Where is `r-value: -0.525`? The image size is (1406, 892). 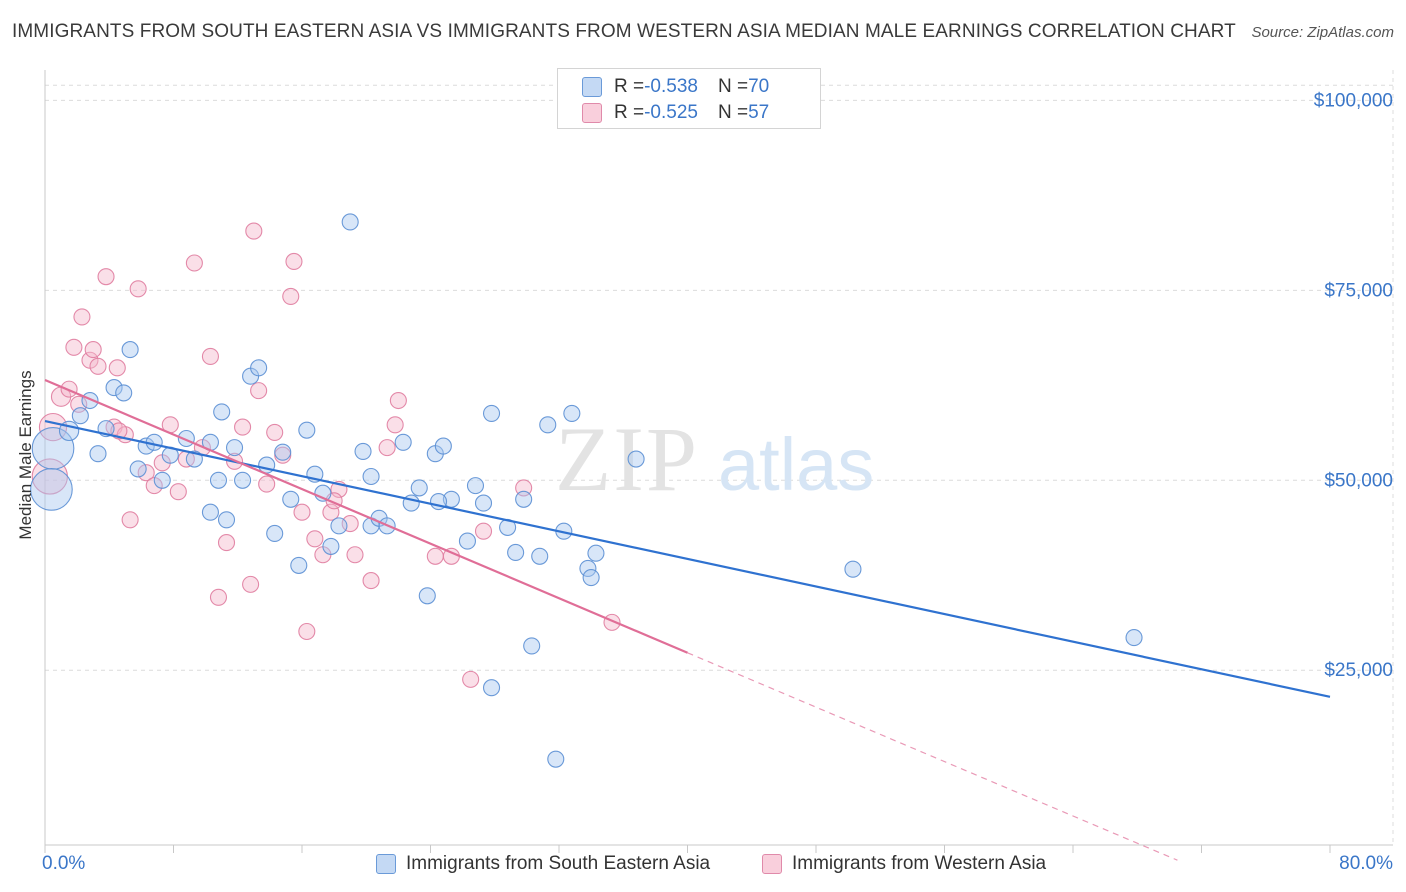
r-value: -0.525 is located at coordinates (671, 112).